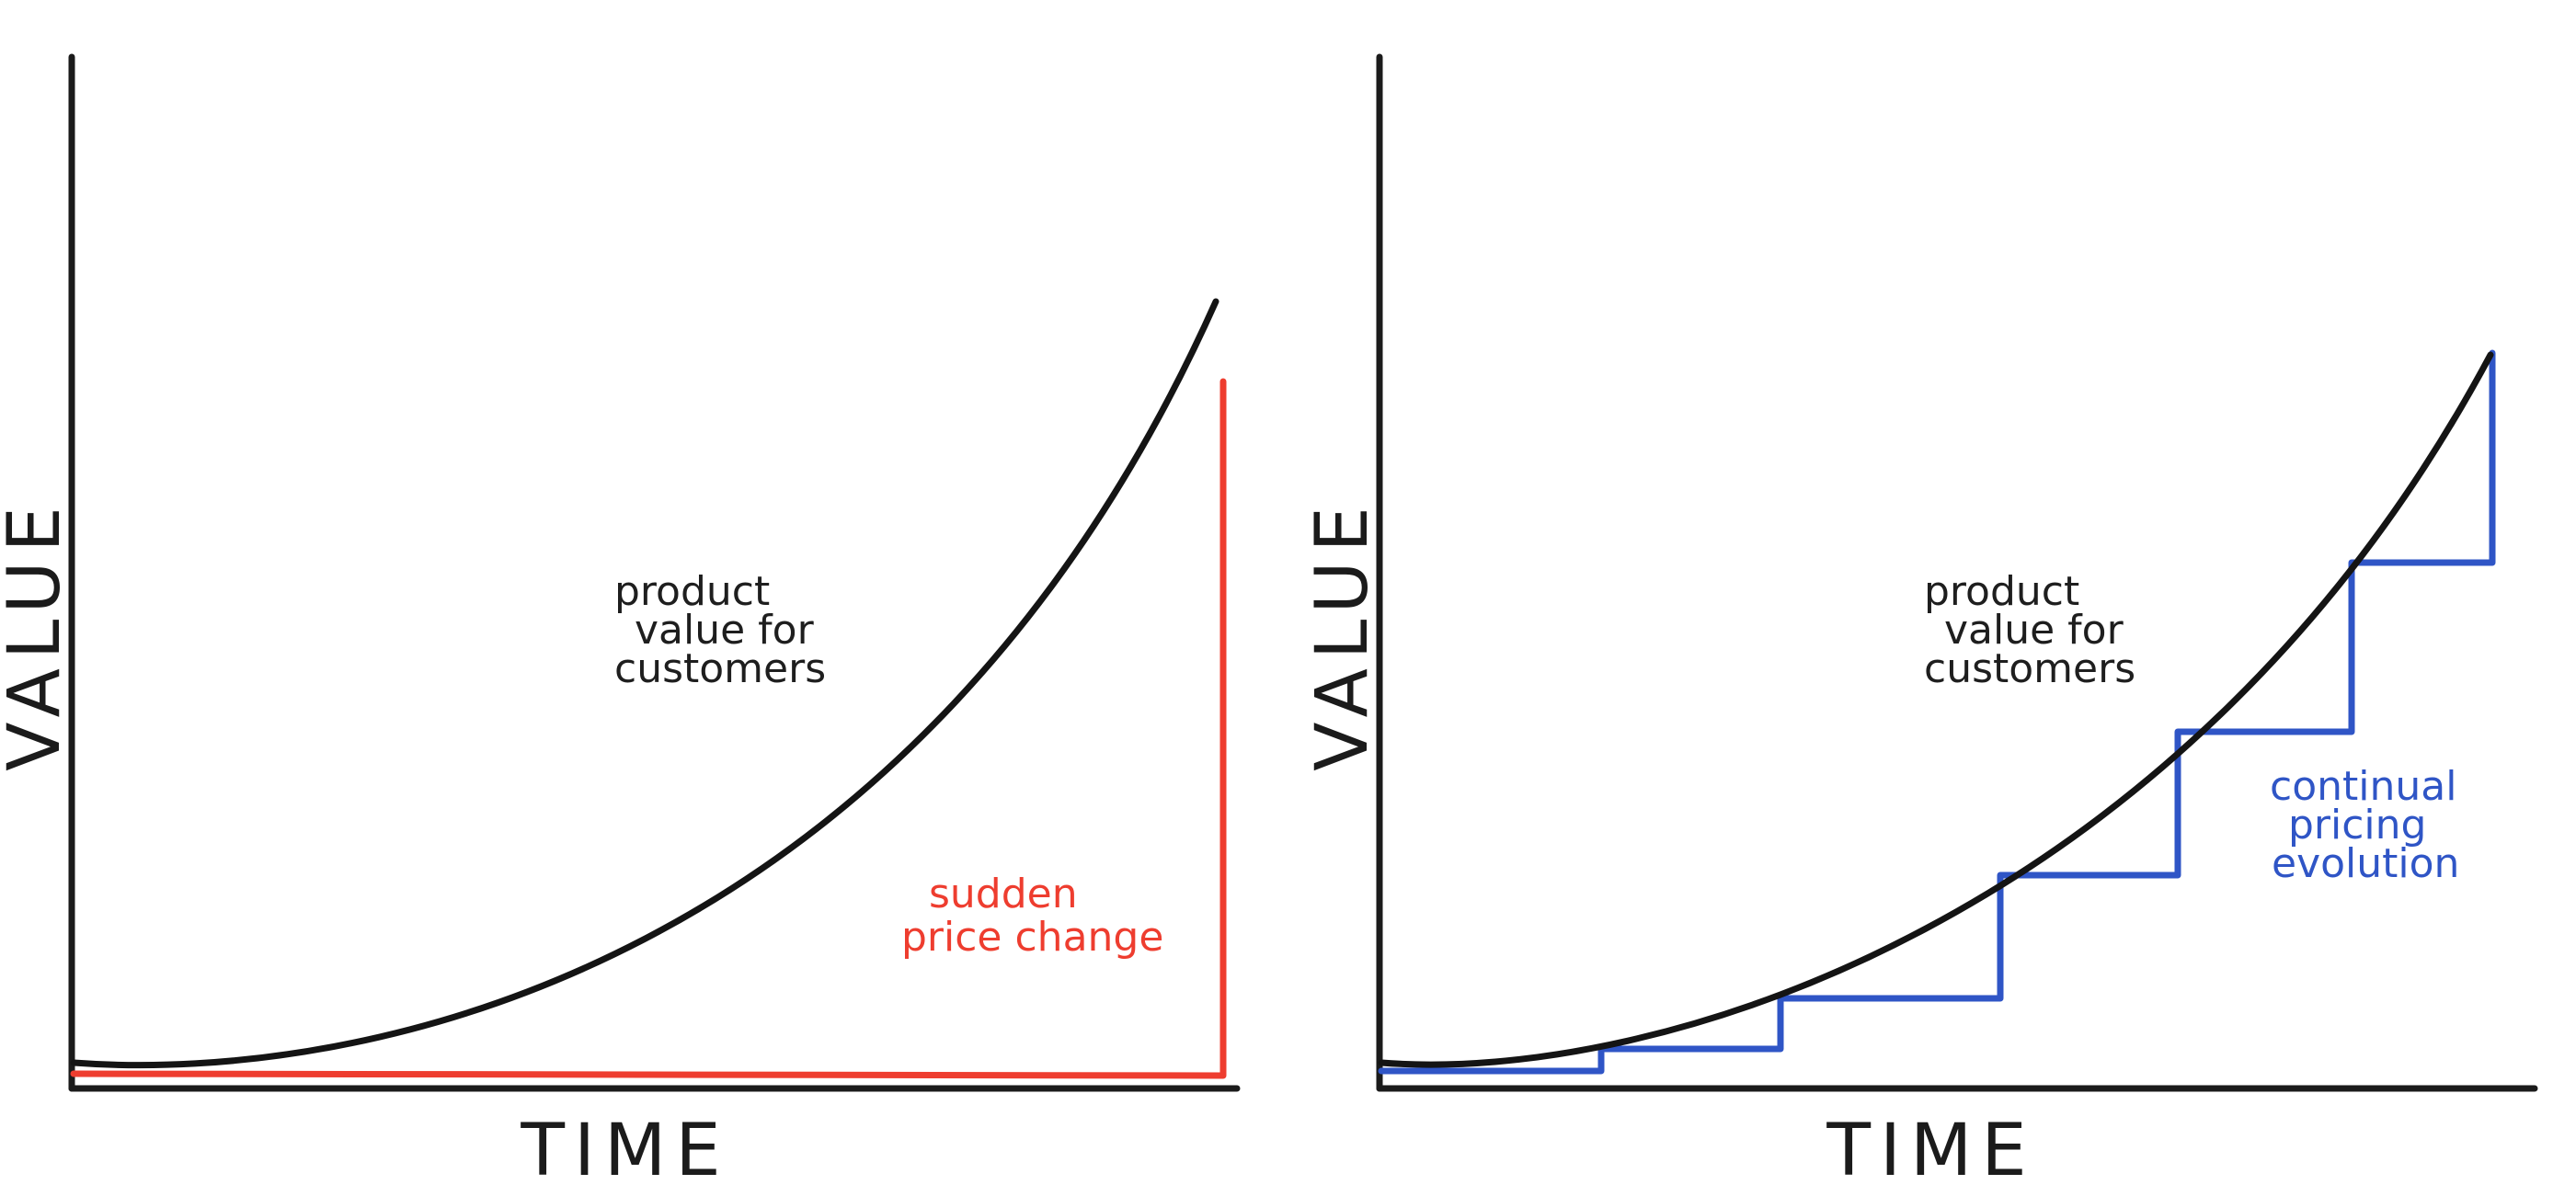 The image size is (2576, 1196). What do you see at coordinates (38, 634) in the screenshot?
I see `left-y-axis-title: VALUE` at bounding box center [38, 634].